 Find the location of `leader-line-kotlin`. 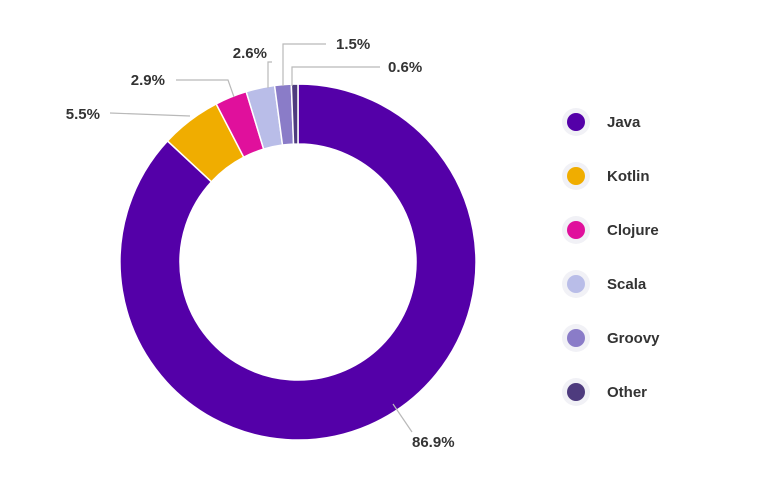

leader-line-kotlin is located at coordinates (150, 114).